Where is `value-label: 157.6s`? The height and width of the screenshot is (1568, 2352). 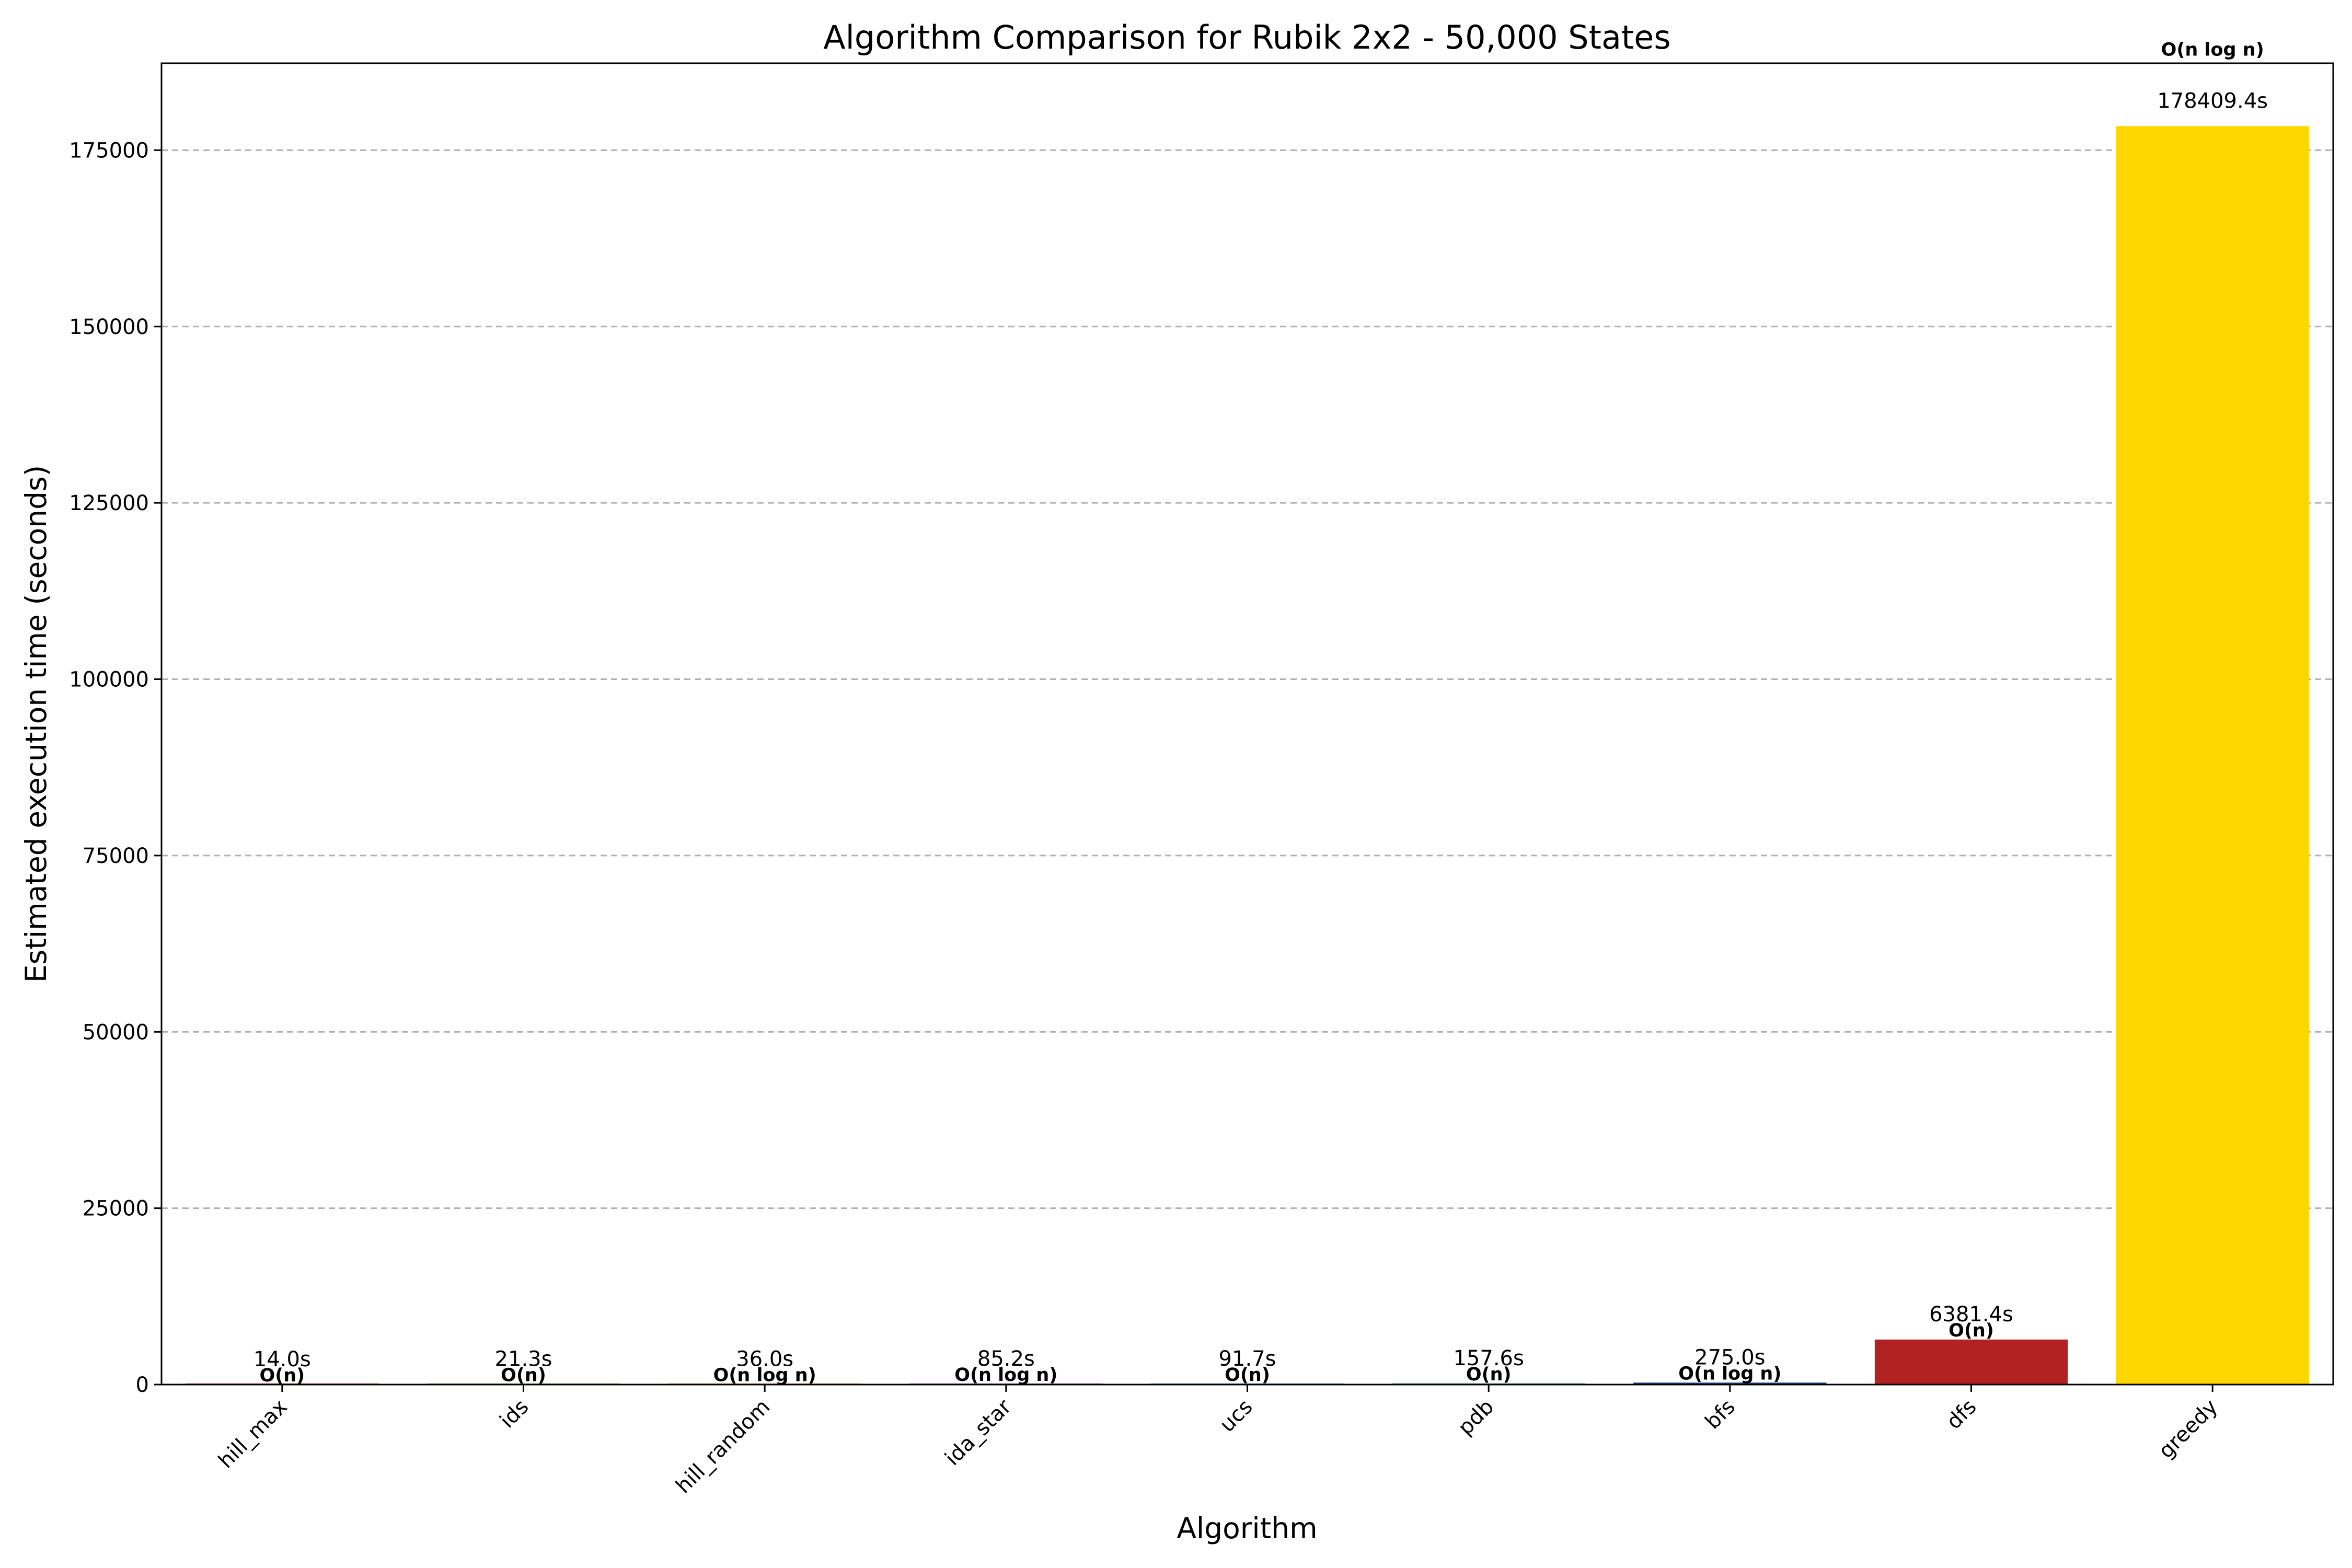 value-label: 157.6s is located at coordinates (1488, 1358).